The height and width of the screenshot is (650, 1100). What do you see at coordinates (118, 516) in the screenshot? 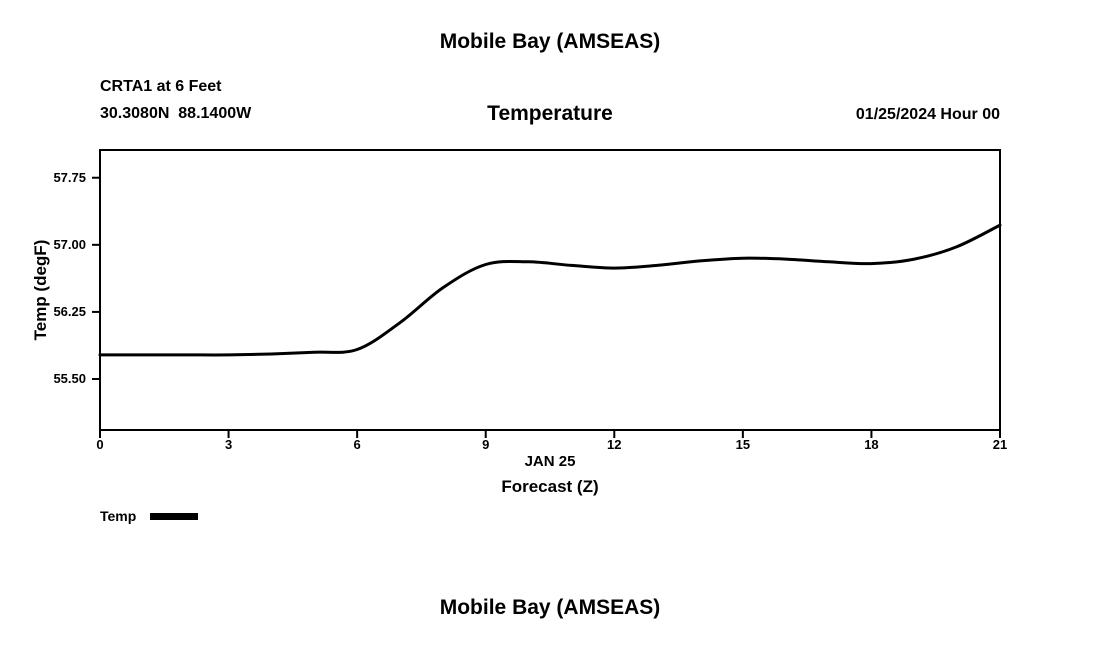
I see `legend-label: Temp` at bounding box center [118, 516].